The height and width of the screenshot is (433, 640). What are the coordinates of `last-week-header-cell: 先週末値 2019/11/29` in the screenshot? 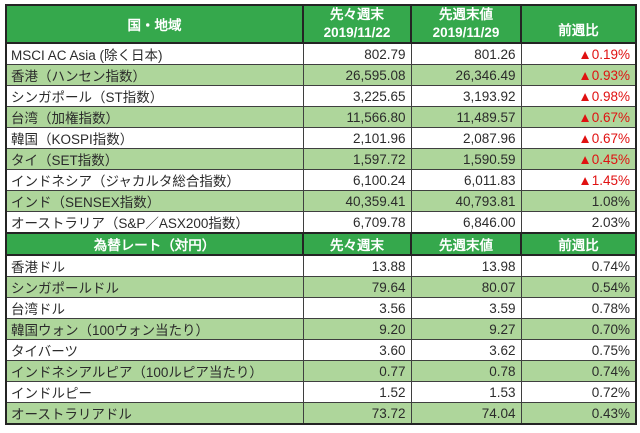 It's located at (466, 24).